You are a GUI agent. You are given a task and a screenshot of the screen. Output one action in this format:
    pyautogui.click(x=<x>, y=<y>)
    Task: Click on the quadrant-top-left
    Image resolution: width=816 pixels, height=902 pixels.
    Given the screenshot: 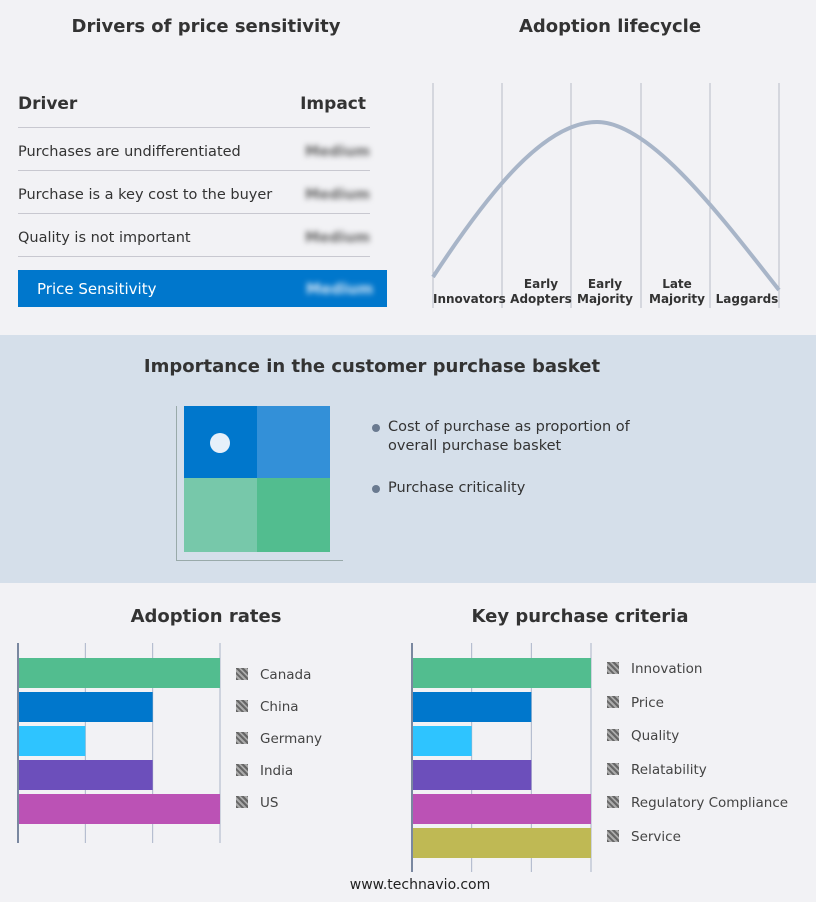 What is the action you would take?
    pyautogui.click(x=220, y=442)
    